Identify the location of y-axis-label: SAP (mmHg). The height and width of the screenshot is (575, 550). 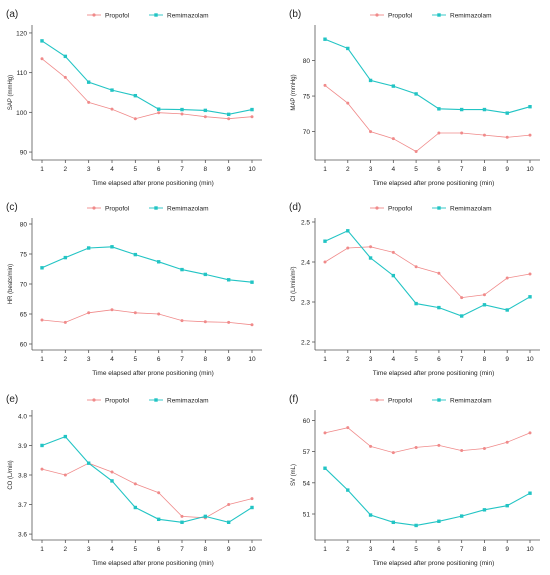
(11, 92).